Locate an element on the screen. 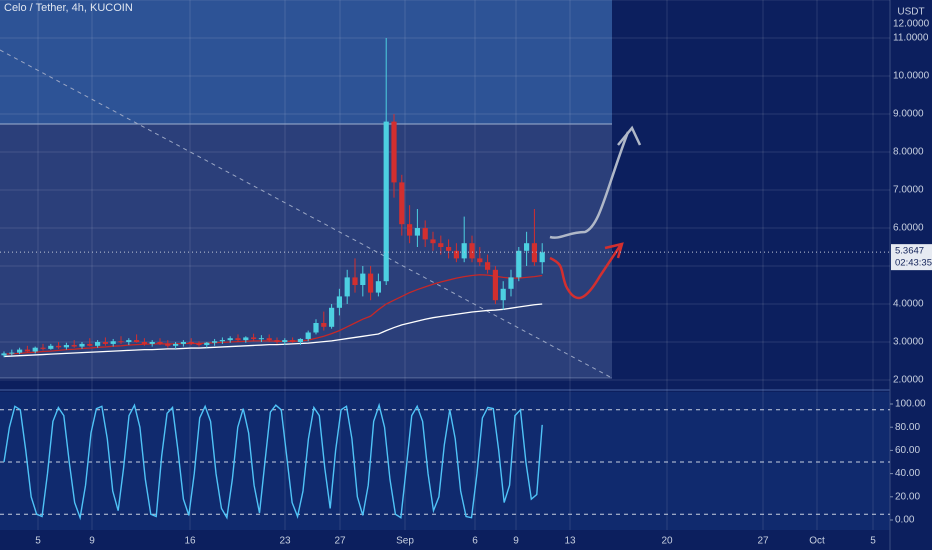 The image size is (932, 550). moving-average is located at coordinates (273, 330).